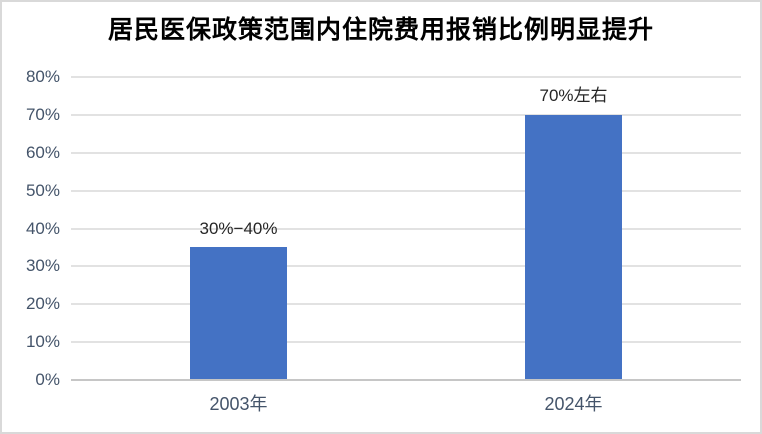 The width and height of the screenshot is (762, 434). Describe the element at coordinates (42, 304) in the screenshot. I see `y-axis-tick-label: 20%` at that location.